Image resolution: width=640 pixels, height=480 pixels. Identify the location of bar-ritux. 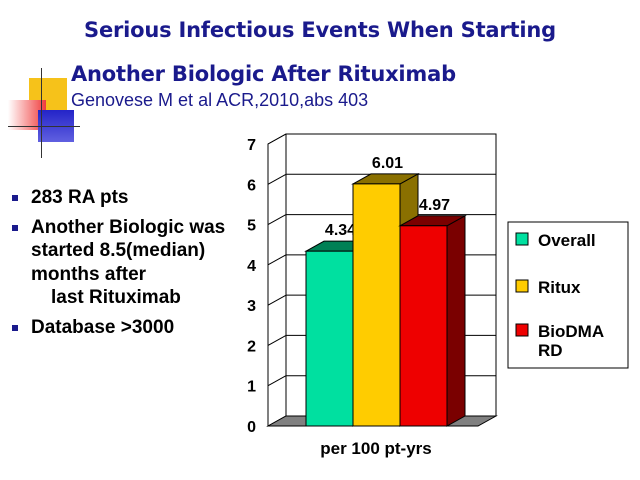
(376, 305).